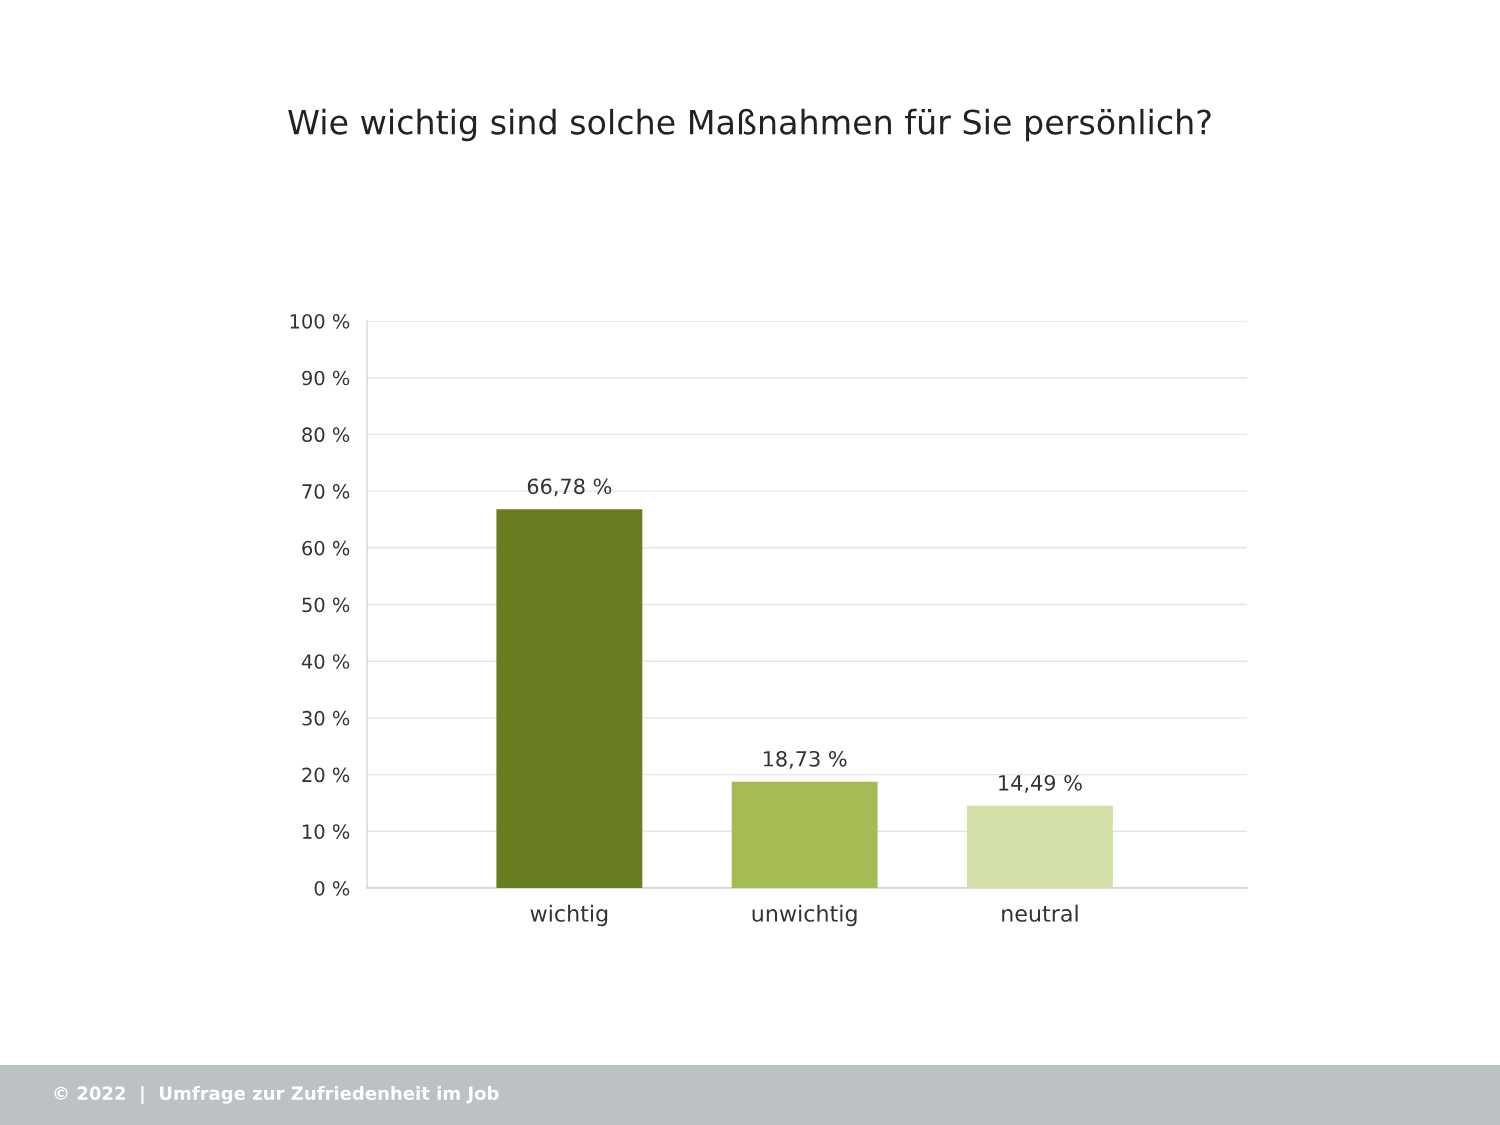  I want to click on y-tick-label: 70 %, so click(326, 491).